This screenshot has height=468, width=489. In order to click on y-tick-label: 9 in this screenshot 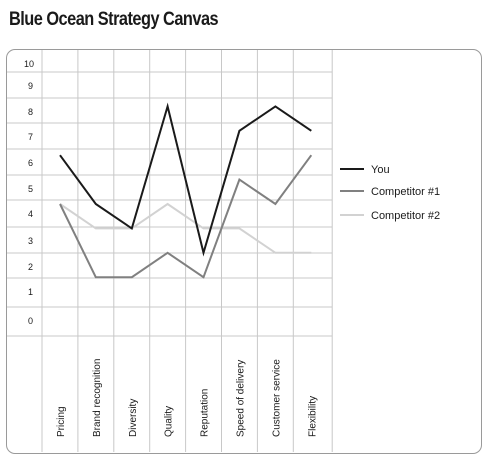, I will do `click(30, 86)`.